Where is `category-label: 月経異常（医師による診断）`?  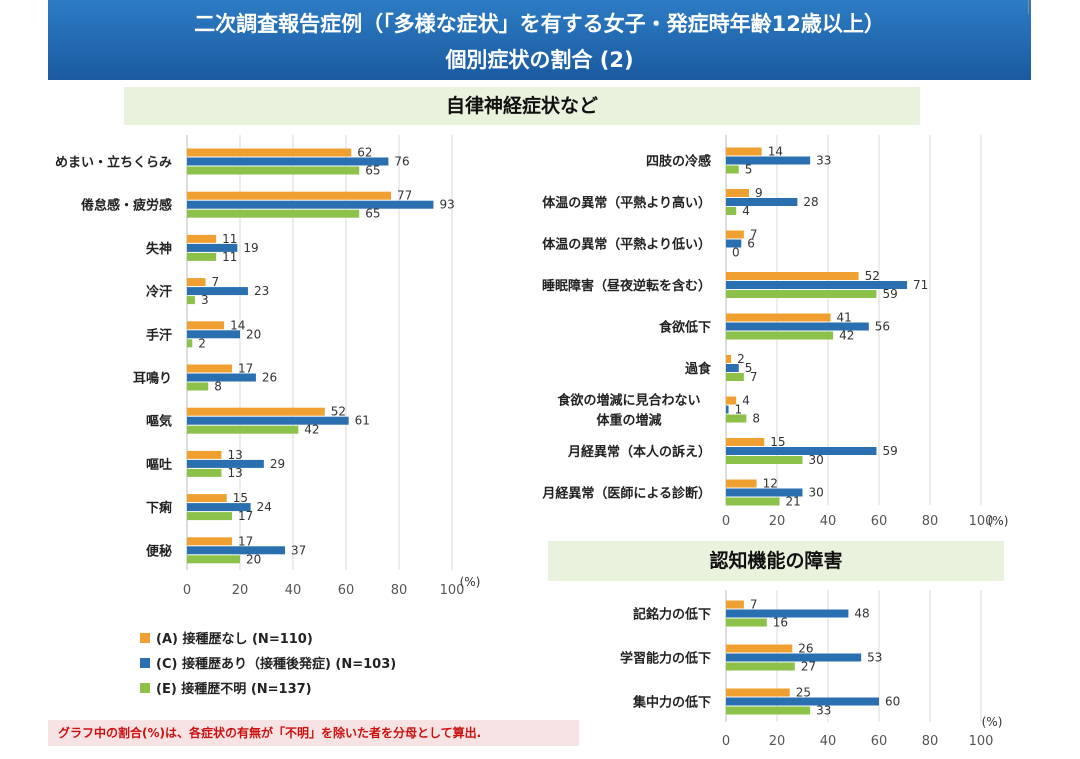
category-label: 月経異常（医師による診断） is located at coordinates (626, 494).